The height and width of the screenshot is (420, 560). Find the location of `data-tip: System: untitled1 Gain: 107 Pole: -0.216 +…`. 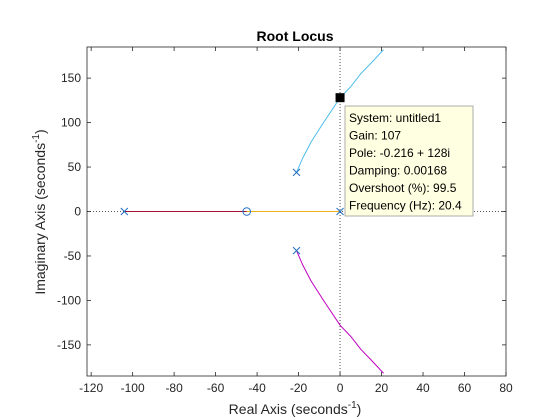

data-tip: System: untitled1 Gain: 107 Pole: -0.216 +… is located at coordinates (409, 161).